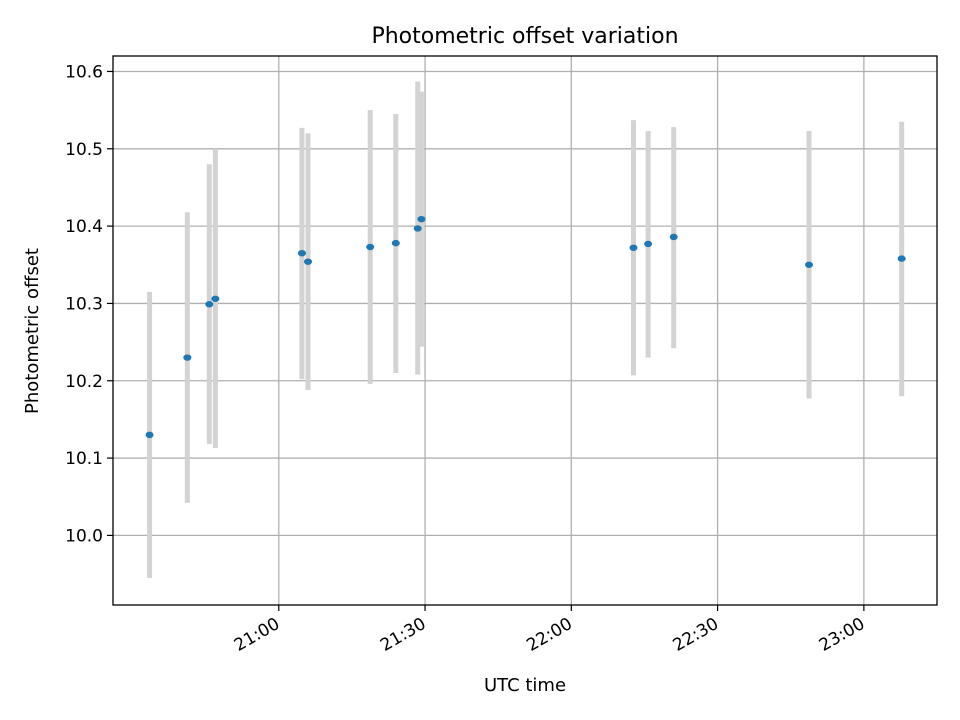 This screenshot has width=960, height=720. I want to click on y-tick-label: 10.5, so click(84, 150).